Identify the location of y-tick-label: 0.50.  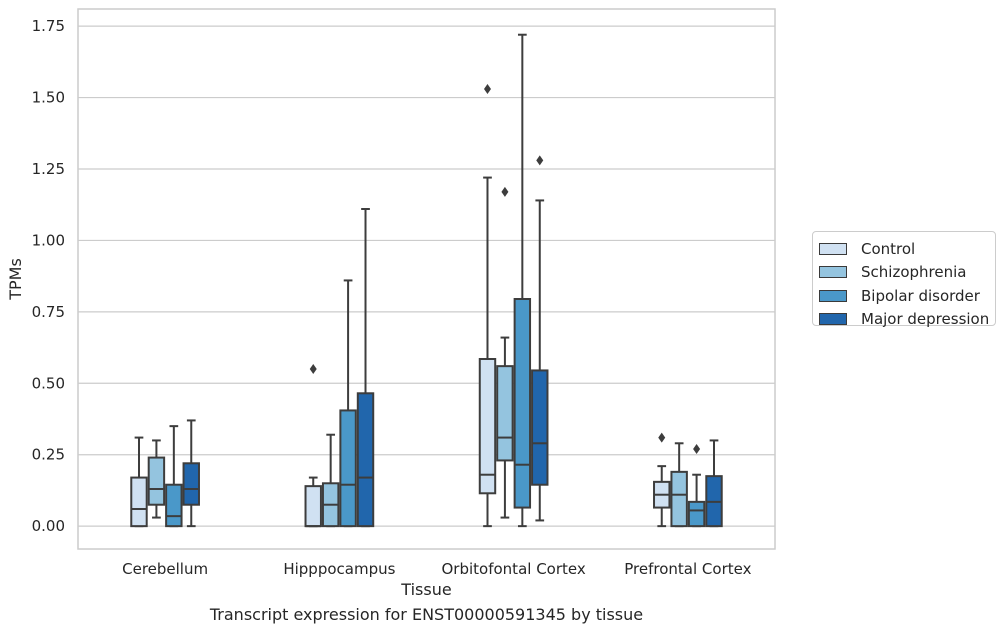
(48, 383).